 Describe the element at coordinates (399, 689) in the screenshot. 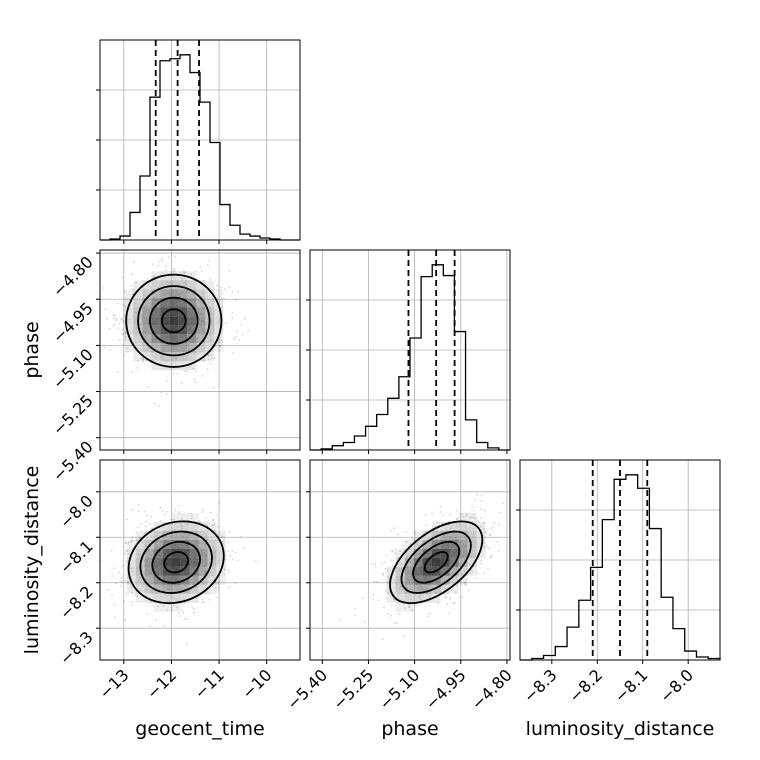

I see `x-tick-label-phase-2: −5.10` at that location.